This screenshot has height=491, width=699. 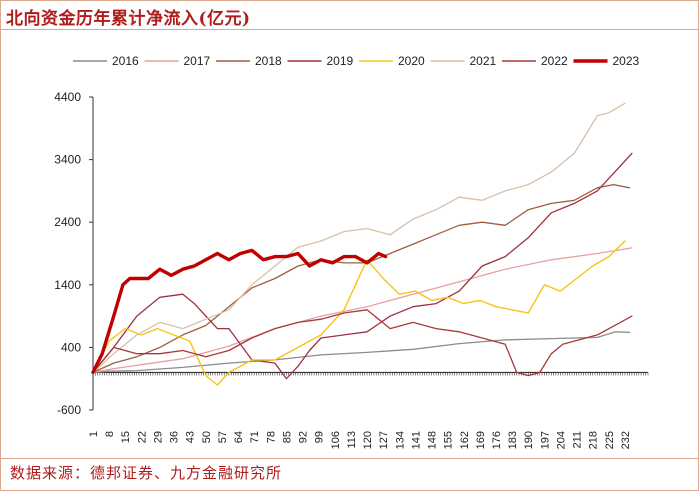 What do you see at coordinates (271, 437) in the screenshot?
I see `x-tick-label: 78` at bounding box center [271, 437].